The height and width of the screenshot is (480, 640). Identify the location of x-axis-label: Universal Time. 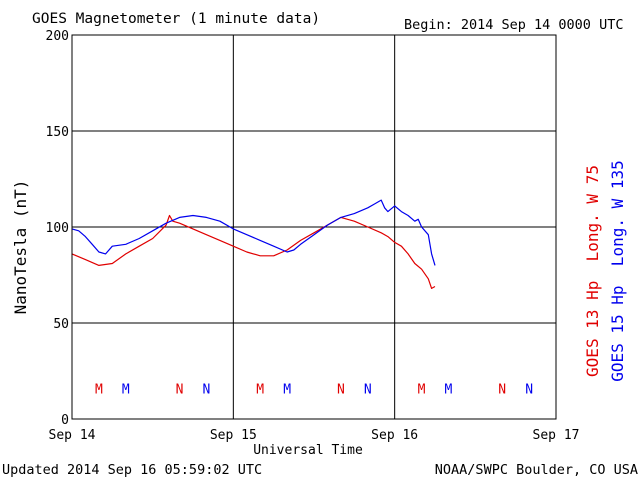
(308, 450).